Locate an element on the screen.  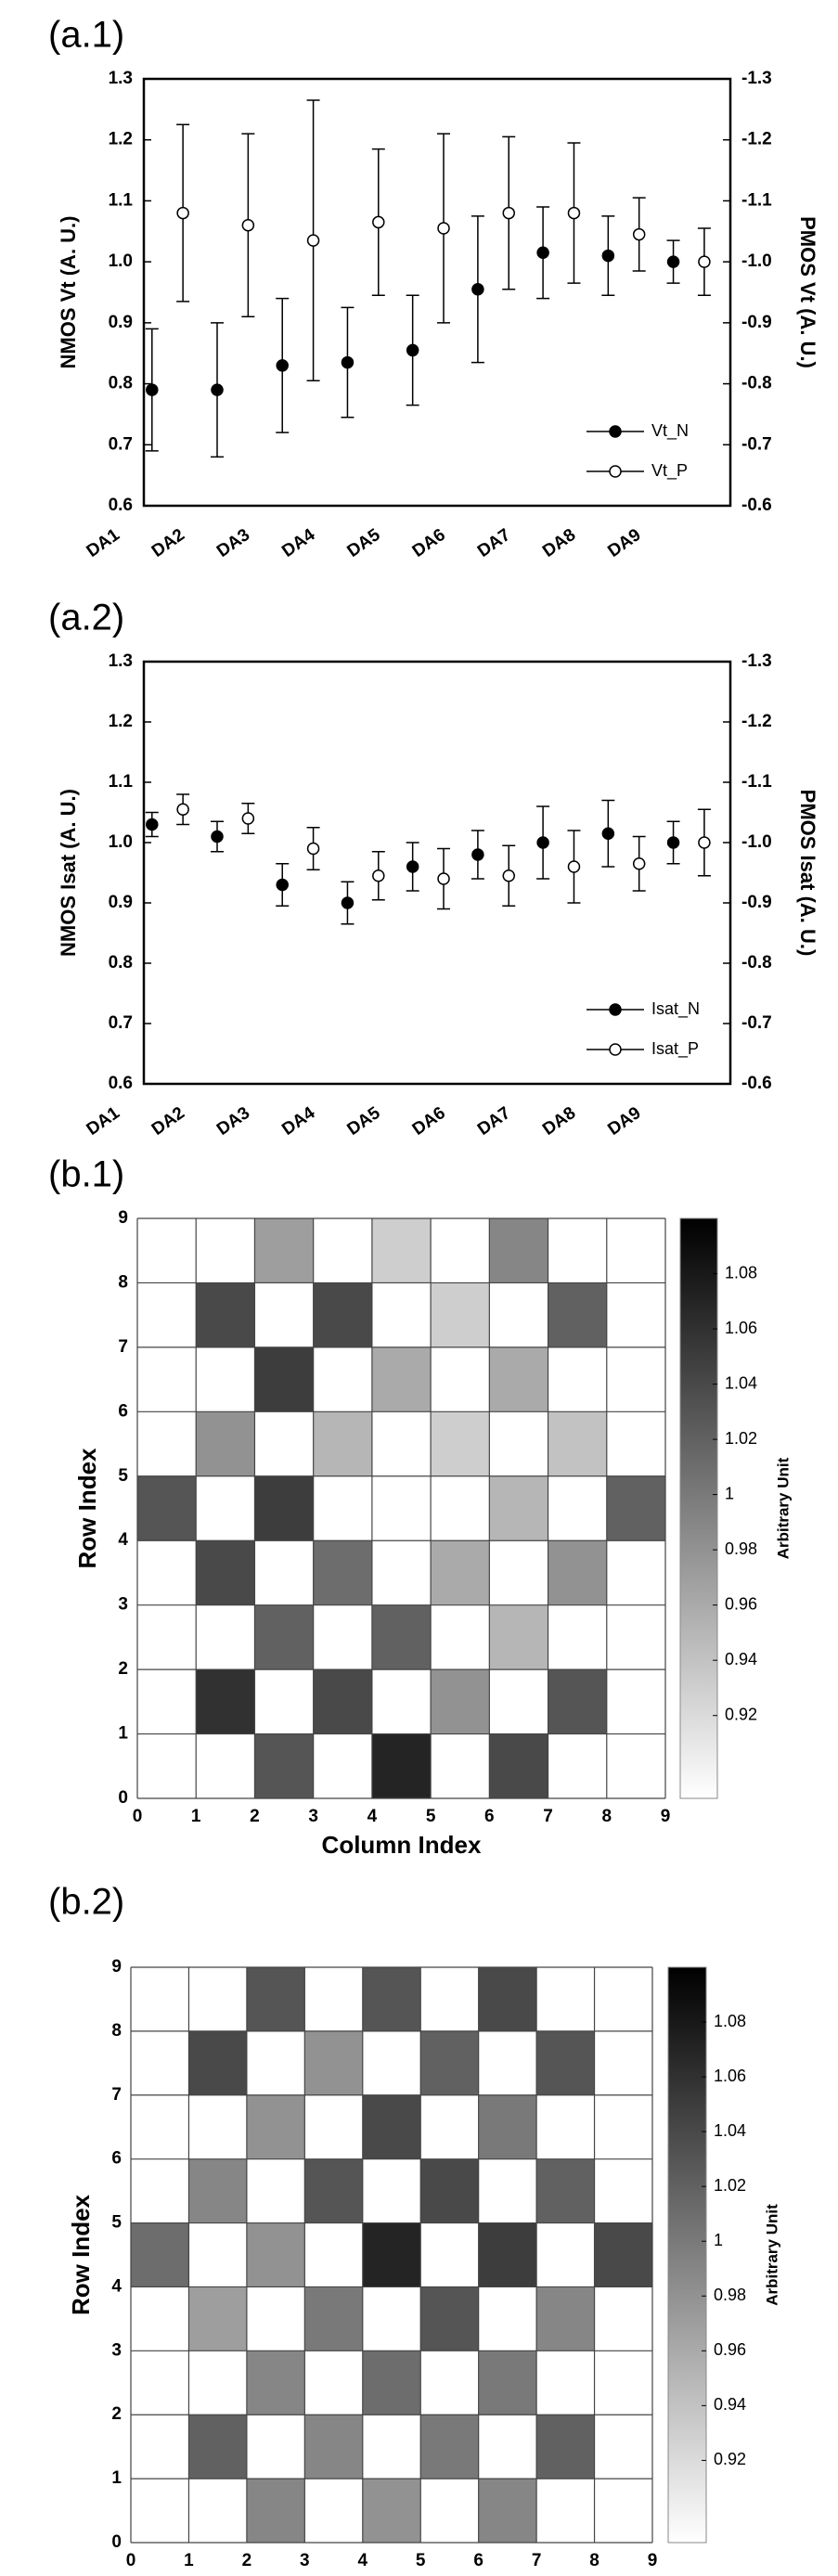
legend-marker is located at coordinates (616, 1010).